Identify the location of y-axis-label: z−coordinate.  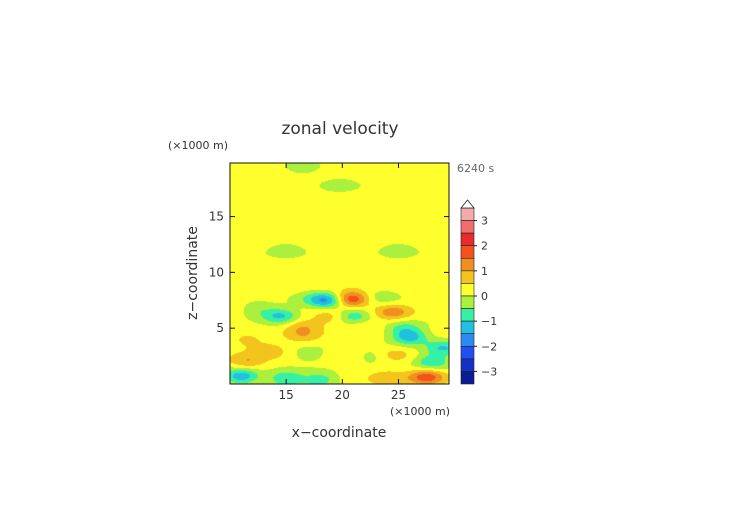
(193, 273).